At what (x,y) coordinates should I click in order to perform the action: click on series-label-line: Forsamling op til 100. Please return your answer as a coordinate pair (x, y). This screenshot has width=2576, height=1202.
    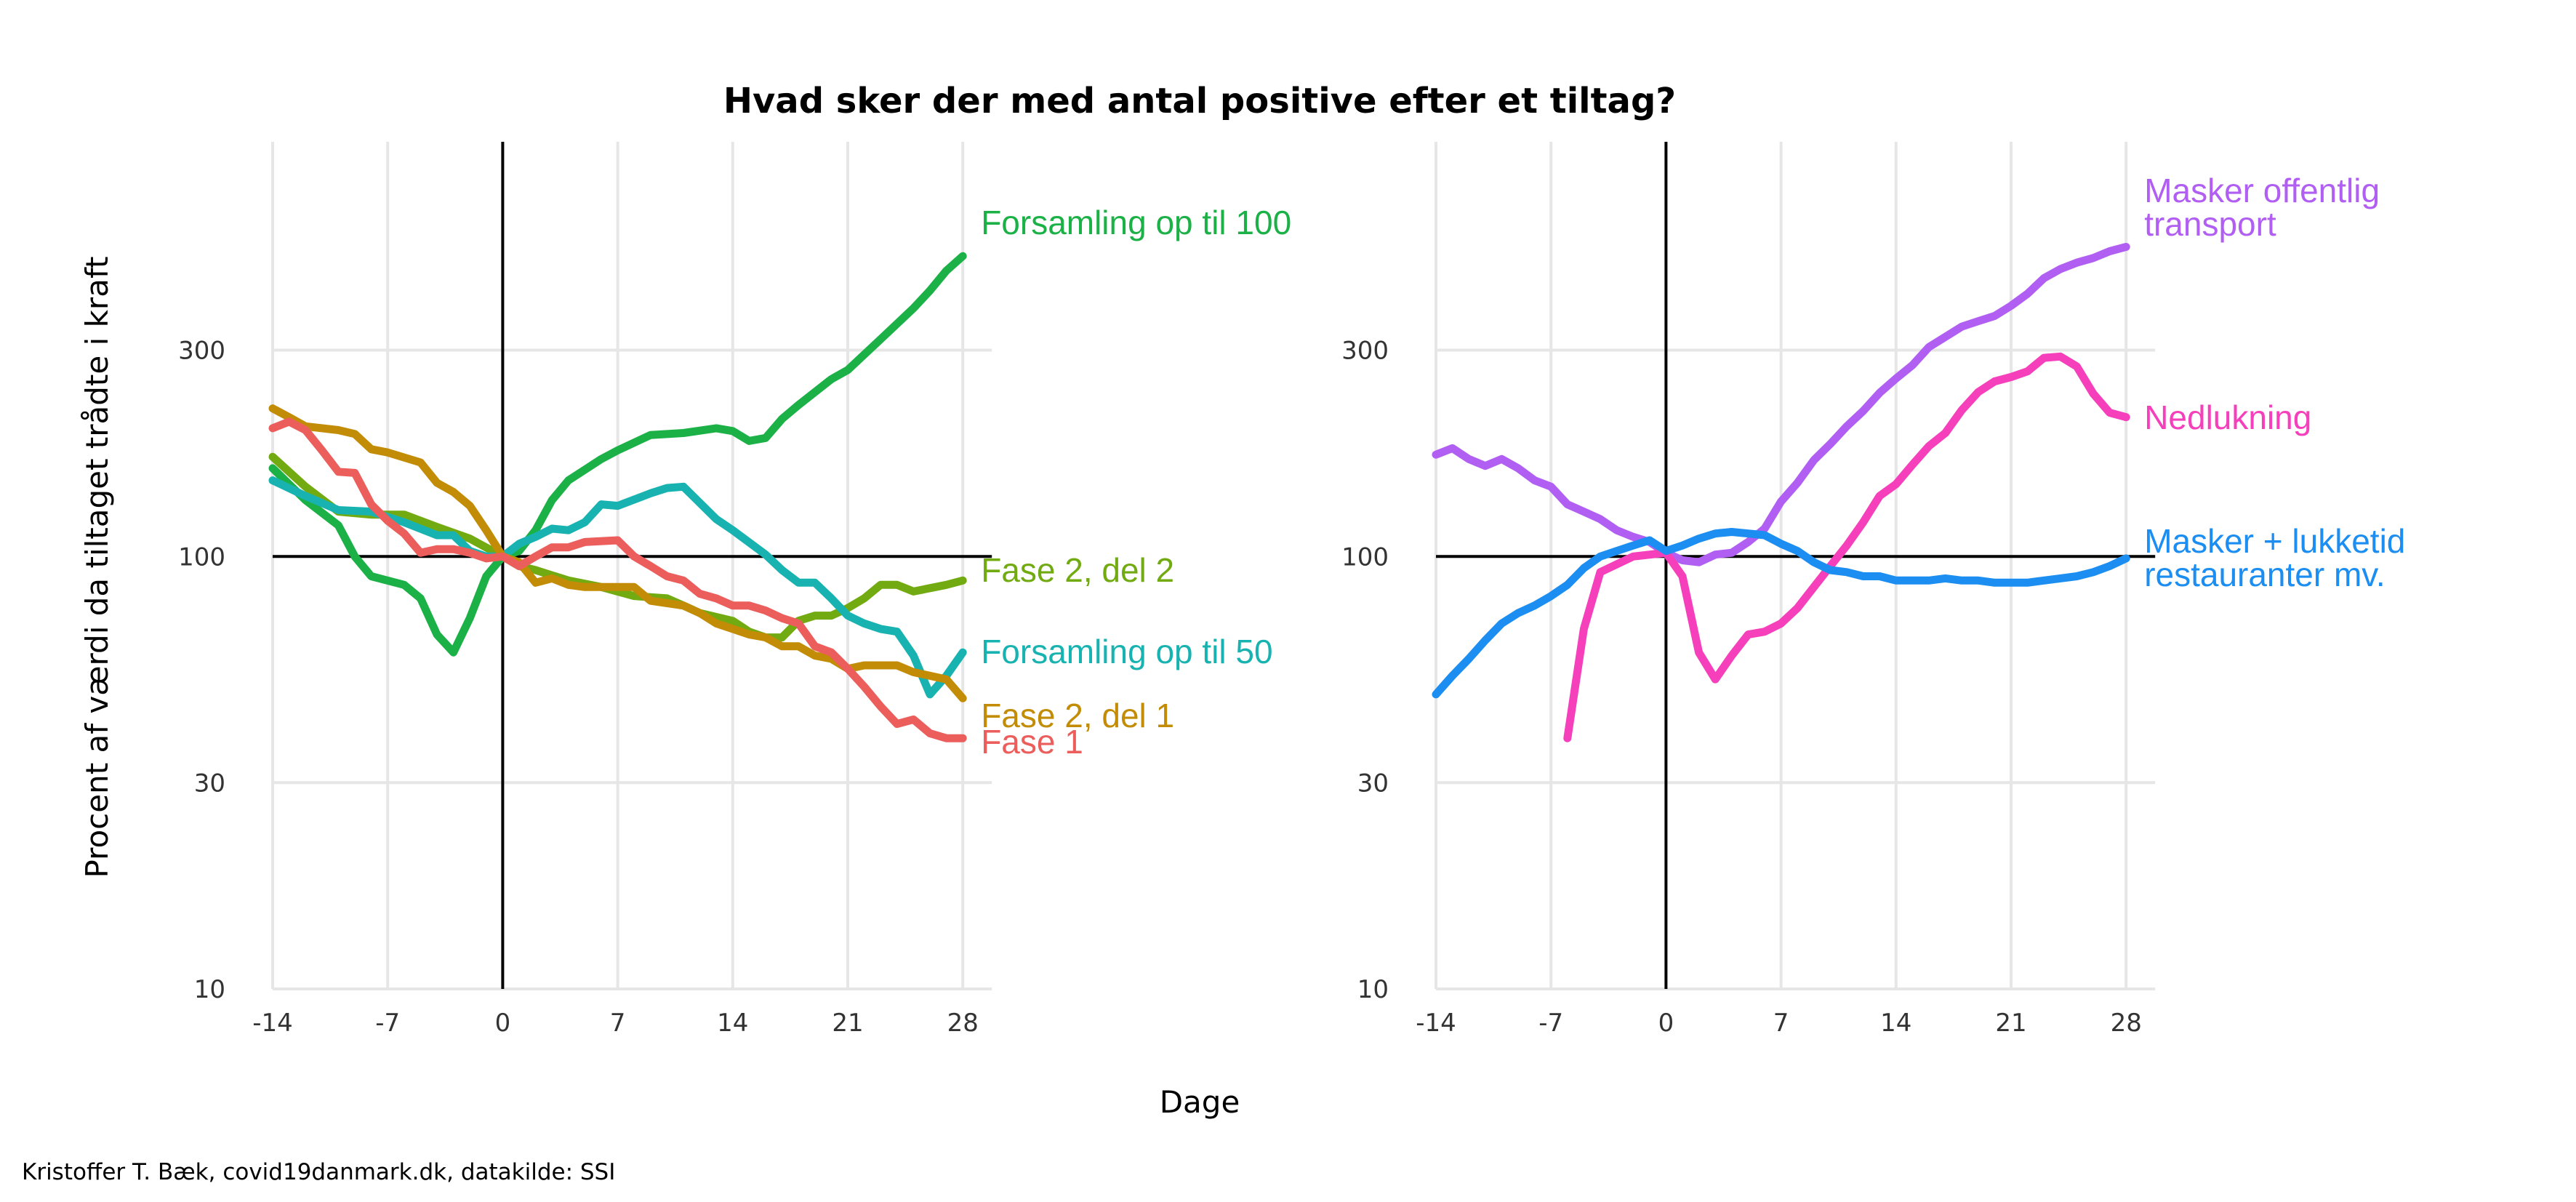
    Looking at the image, I should click on (1136, 223).